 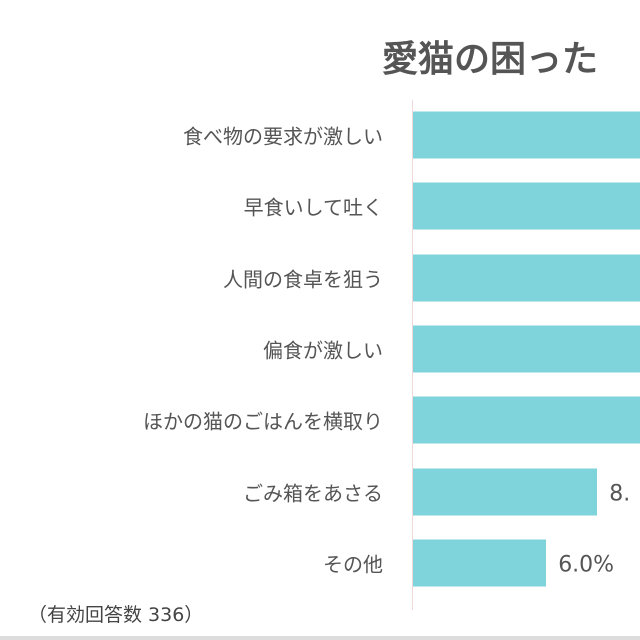 What do you see at coordinates (323, 350) in the screenshot?
I see `category-label: 偏食が激しい` at bounding box center [323, 350].